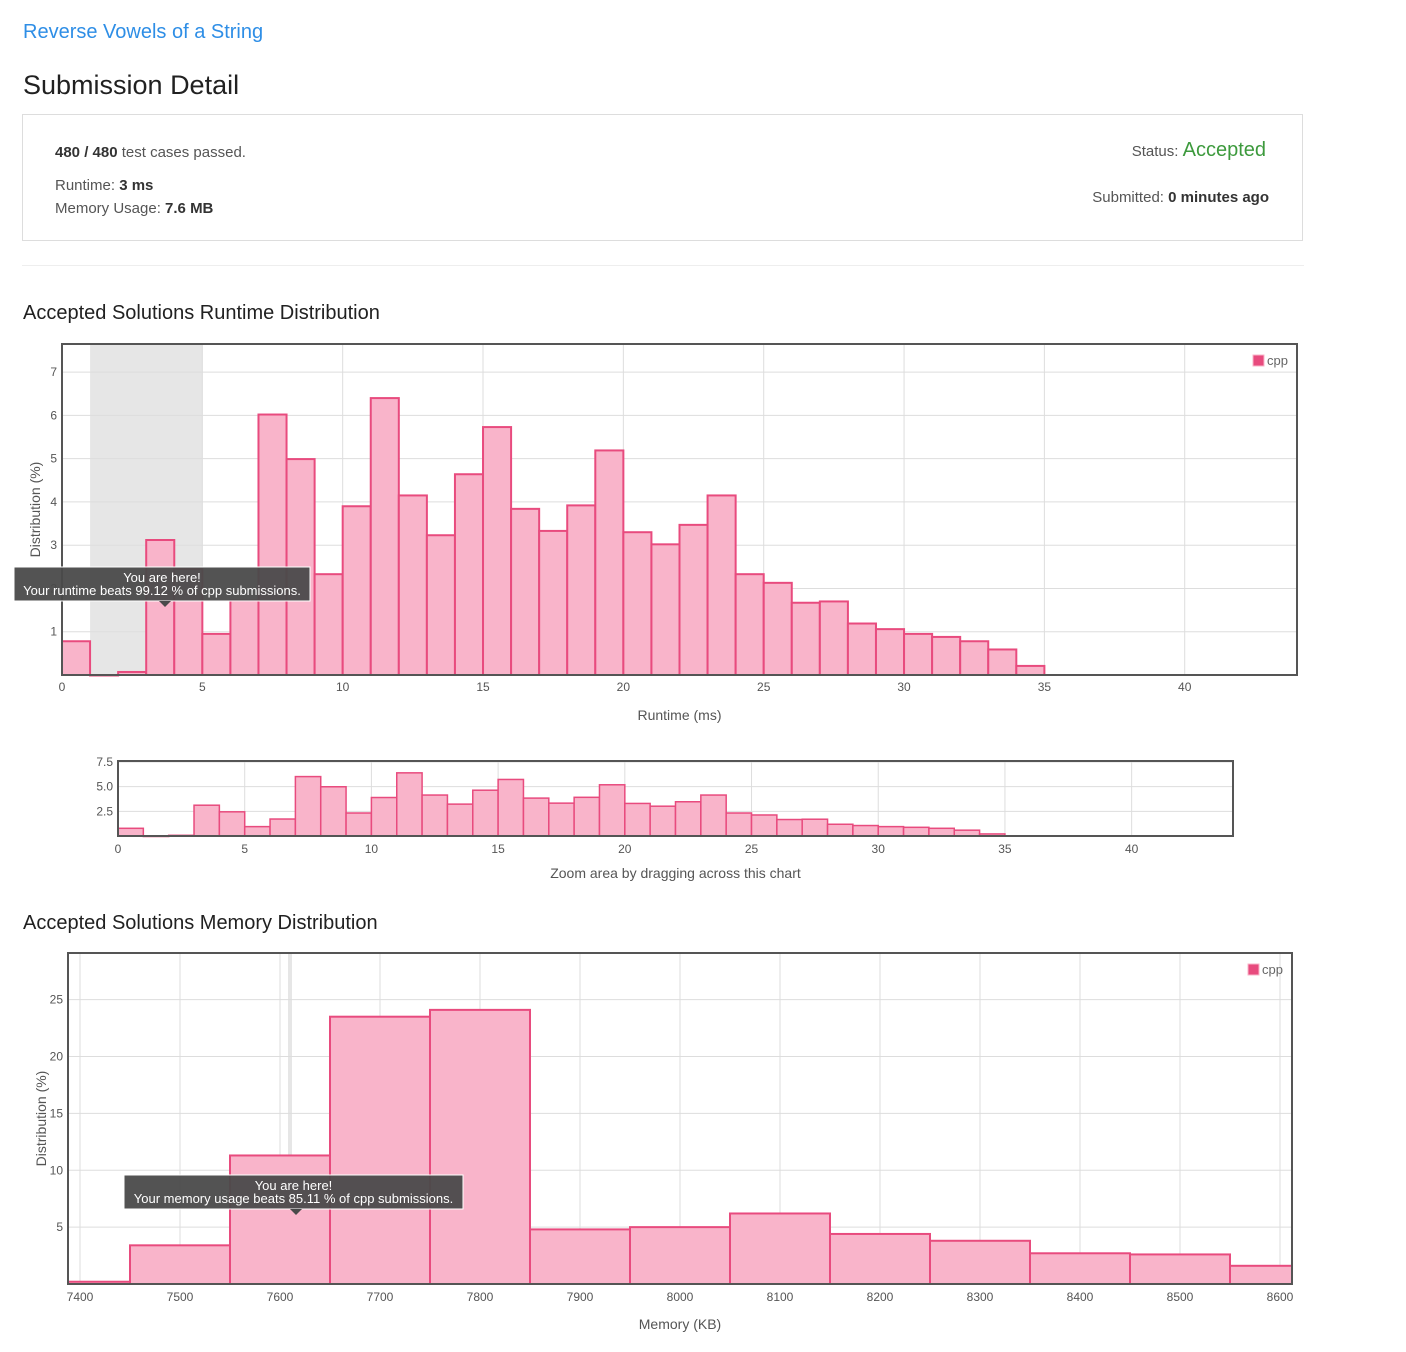 The width and height of the screenshot is (1406, 1352). What do you see at coordinates (143, 32) in the screenshot?
I see `problem-title-link: Reverse Vowels of a String` at bounding box center [143, 32].